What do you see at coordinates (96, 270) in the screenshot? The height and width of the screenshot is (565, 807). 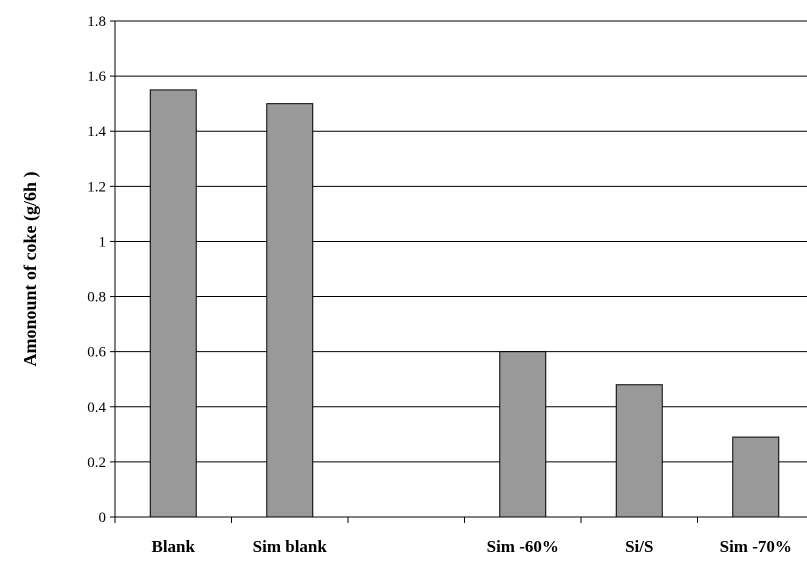 I see `y-tick-labels: 0 0.2 0.4 0.6 0.8 1 1.2 1.4 1.6 1.8` at bounding box center [96, 270].